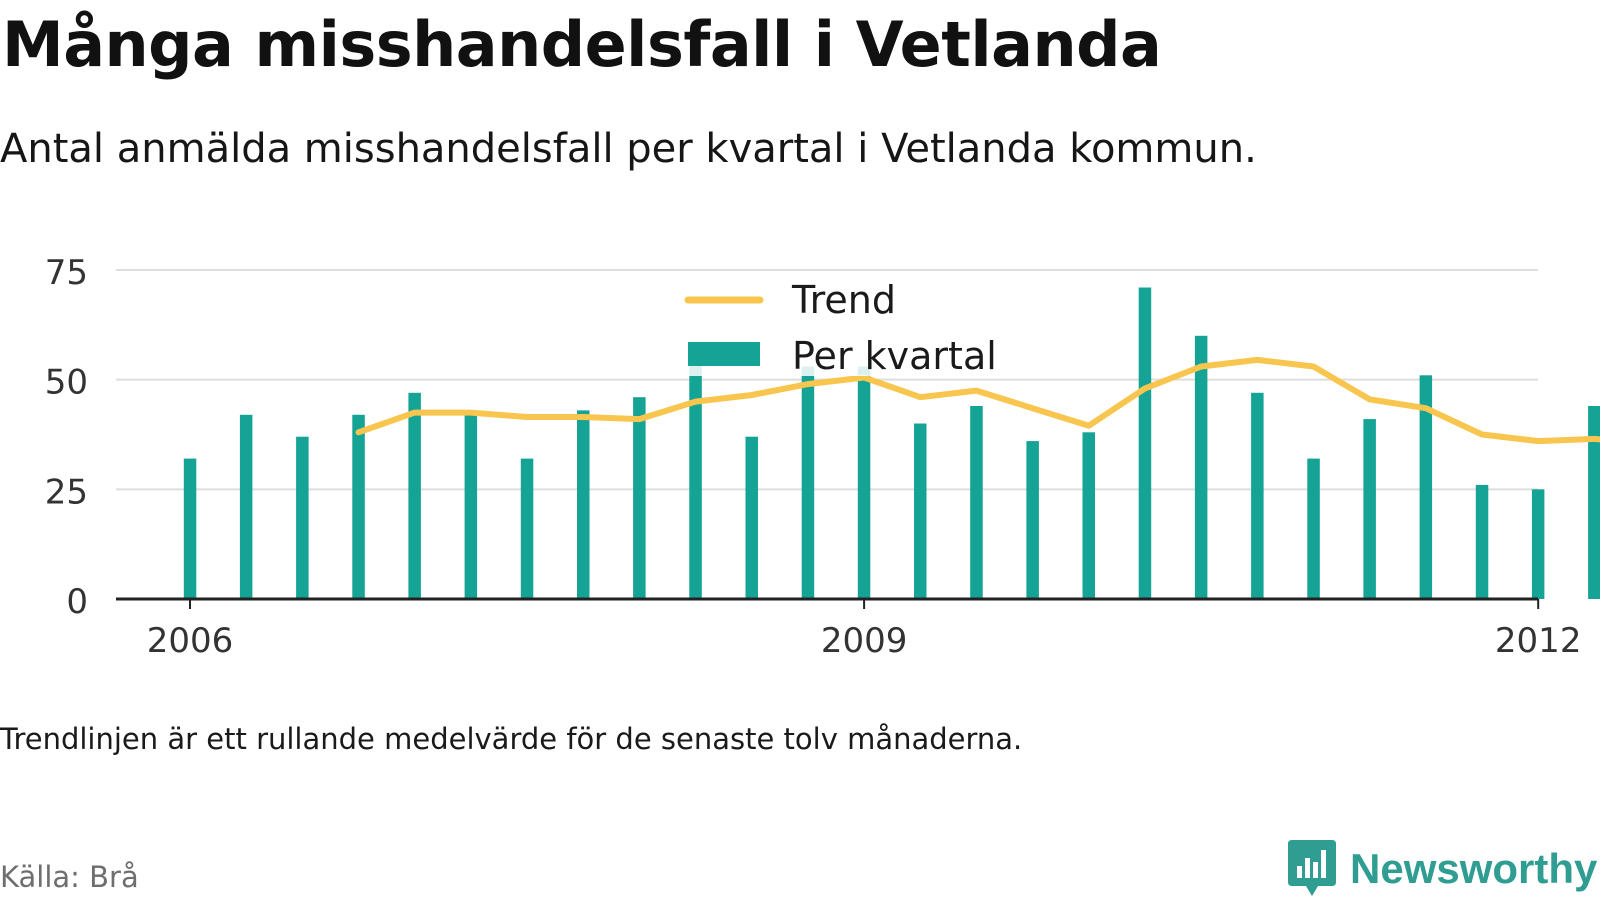  Describe the element at coordinates (724, 354) in the screenshot. I see `legend-bar-swatch` at that location.